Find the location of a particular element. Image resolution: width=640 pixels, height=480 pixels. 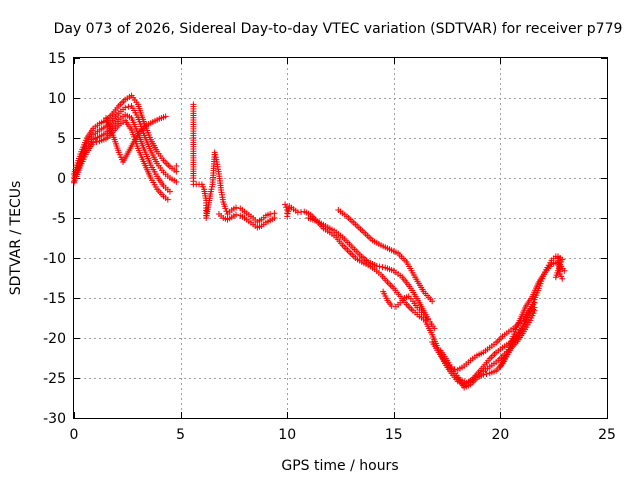

y-tick-label: 10 is located at coordinates (57, 99).